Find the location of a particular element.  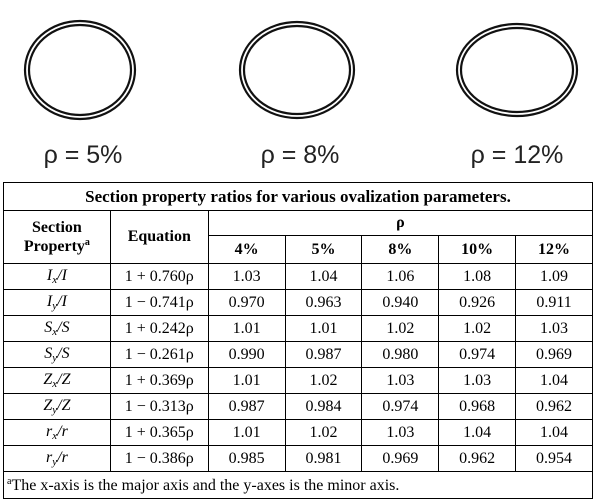

value-cell: 0.968 is located at coordinates (477, 406).